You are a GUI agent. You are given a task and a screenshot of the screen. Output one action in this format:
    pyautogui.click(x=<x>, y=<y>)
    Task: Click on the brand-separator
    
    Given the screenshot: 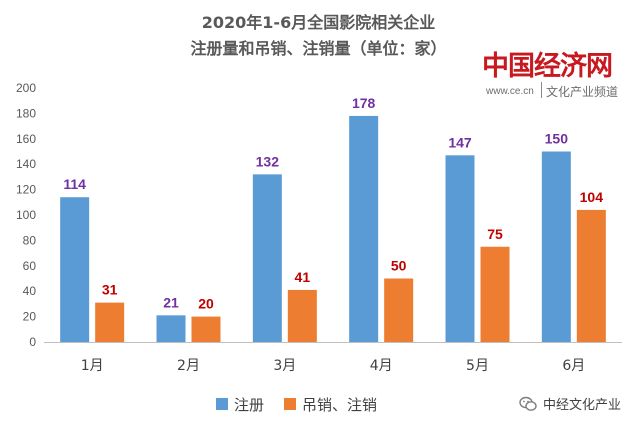 What is the action you would take?
    pyautogui.click(x=541, y=90)
    